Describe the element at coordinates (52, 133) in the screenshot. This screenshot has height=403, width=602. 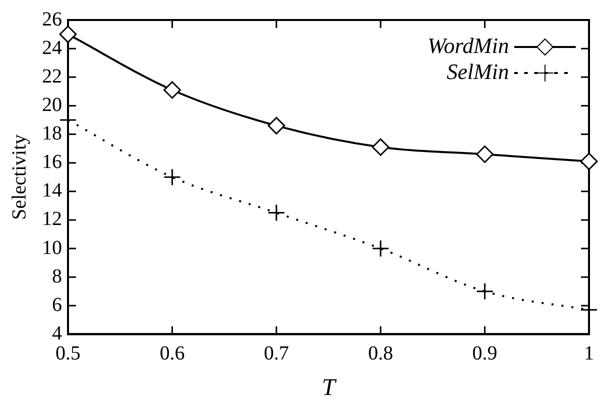
I see `y-tick-label: 18` at that location.